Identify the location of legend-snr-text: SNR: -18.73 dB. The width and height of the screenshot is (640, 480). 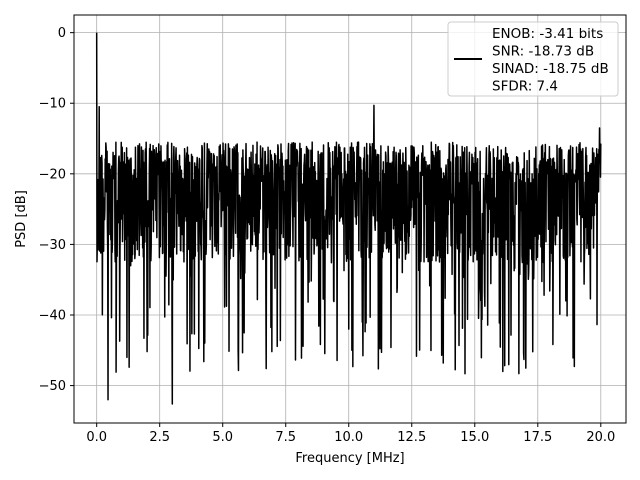
(543, 52).